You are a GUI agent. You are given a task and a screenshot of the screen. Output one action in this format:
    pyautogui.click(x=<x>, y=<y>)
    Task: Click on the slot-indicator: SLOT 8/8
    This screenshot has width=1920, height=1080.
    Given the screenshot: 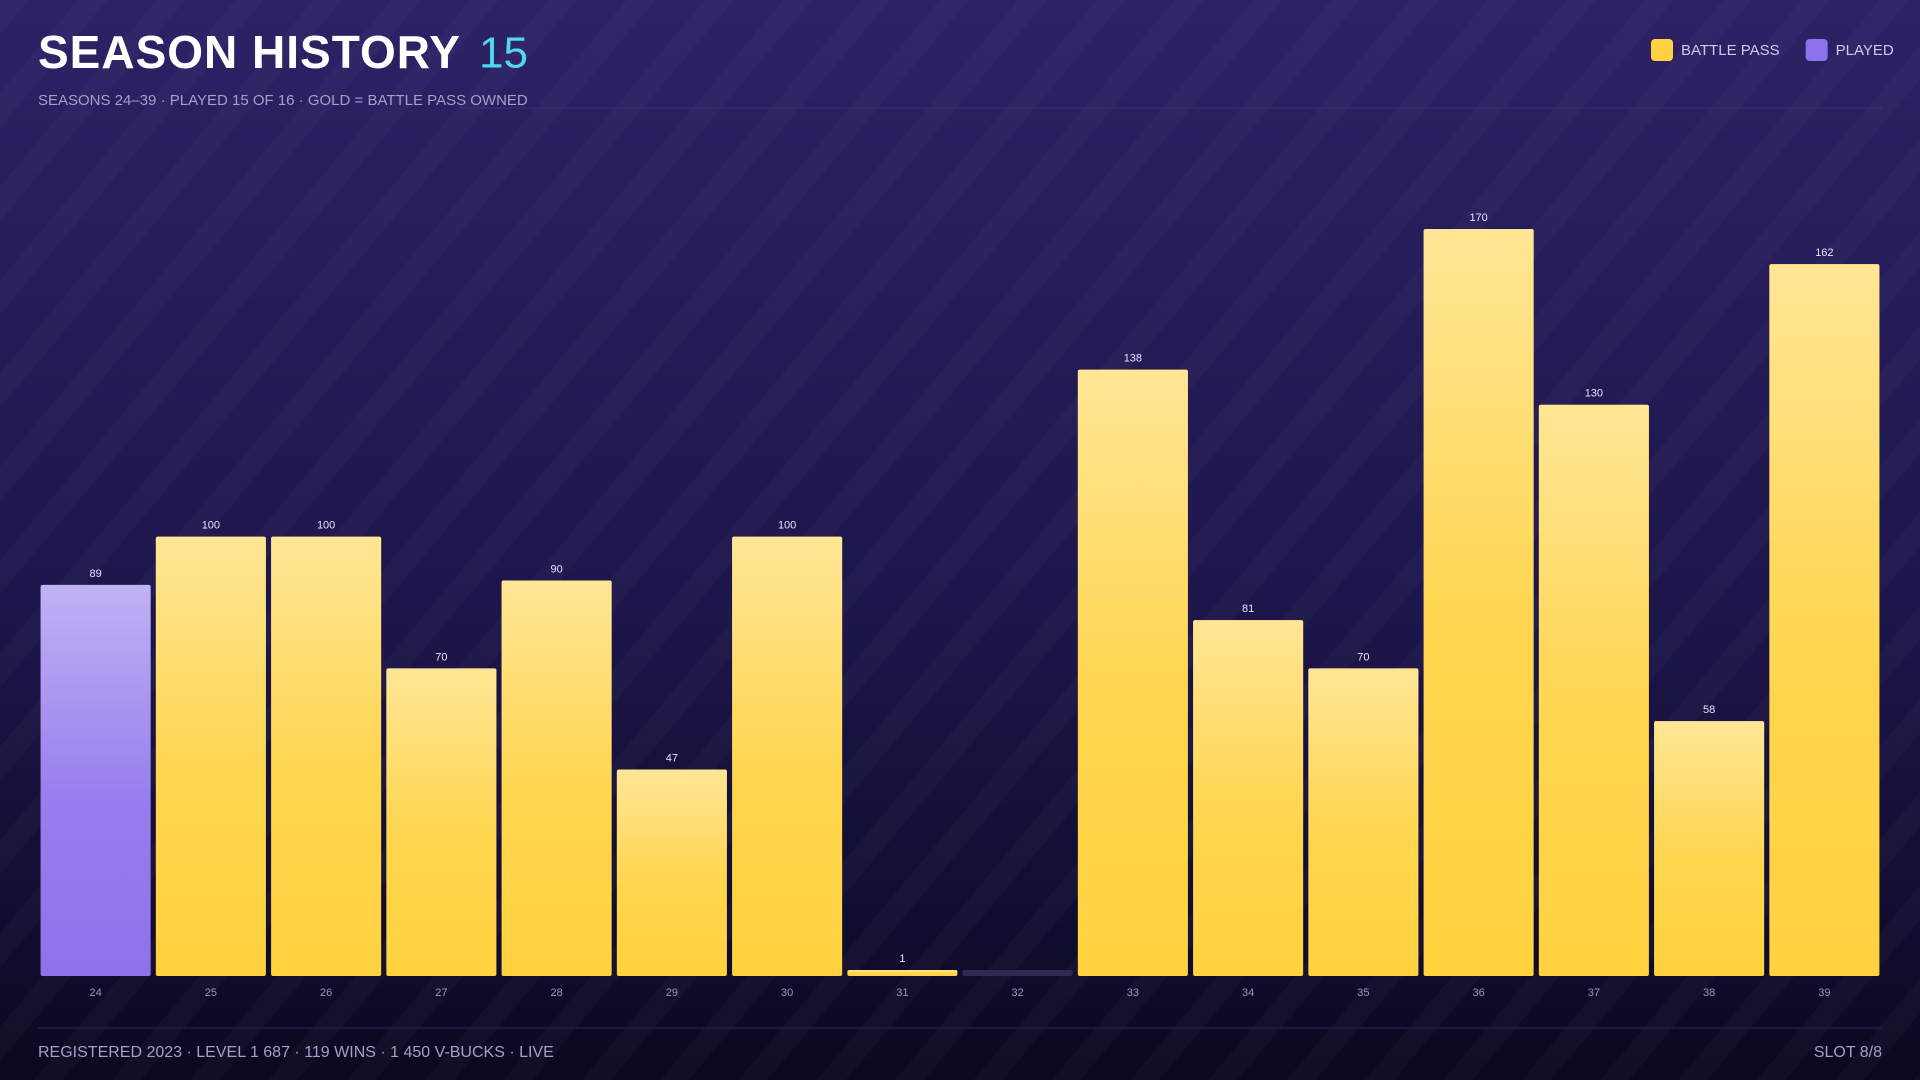 What is the action you would take?
    pyautogui.click(x=1848, y=1052)
    